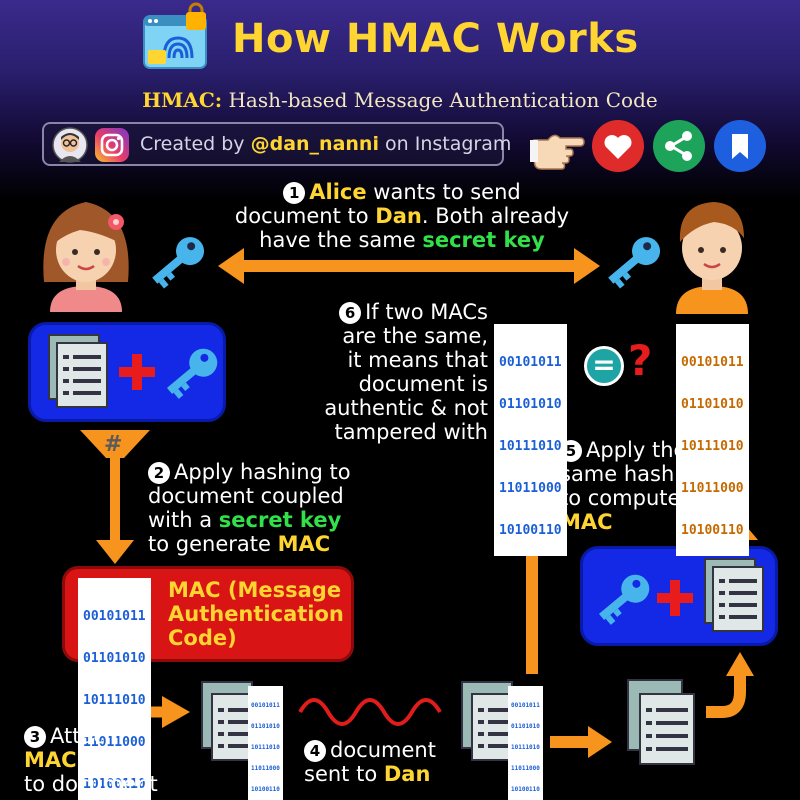 This screenshot has height=800, width=800. I want to click on share-button, so click(679, 146).